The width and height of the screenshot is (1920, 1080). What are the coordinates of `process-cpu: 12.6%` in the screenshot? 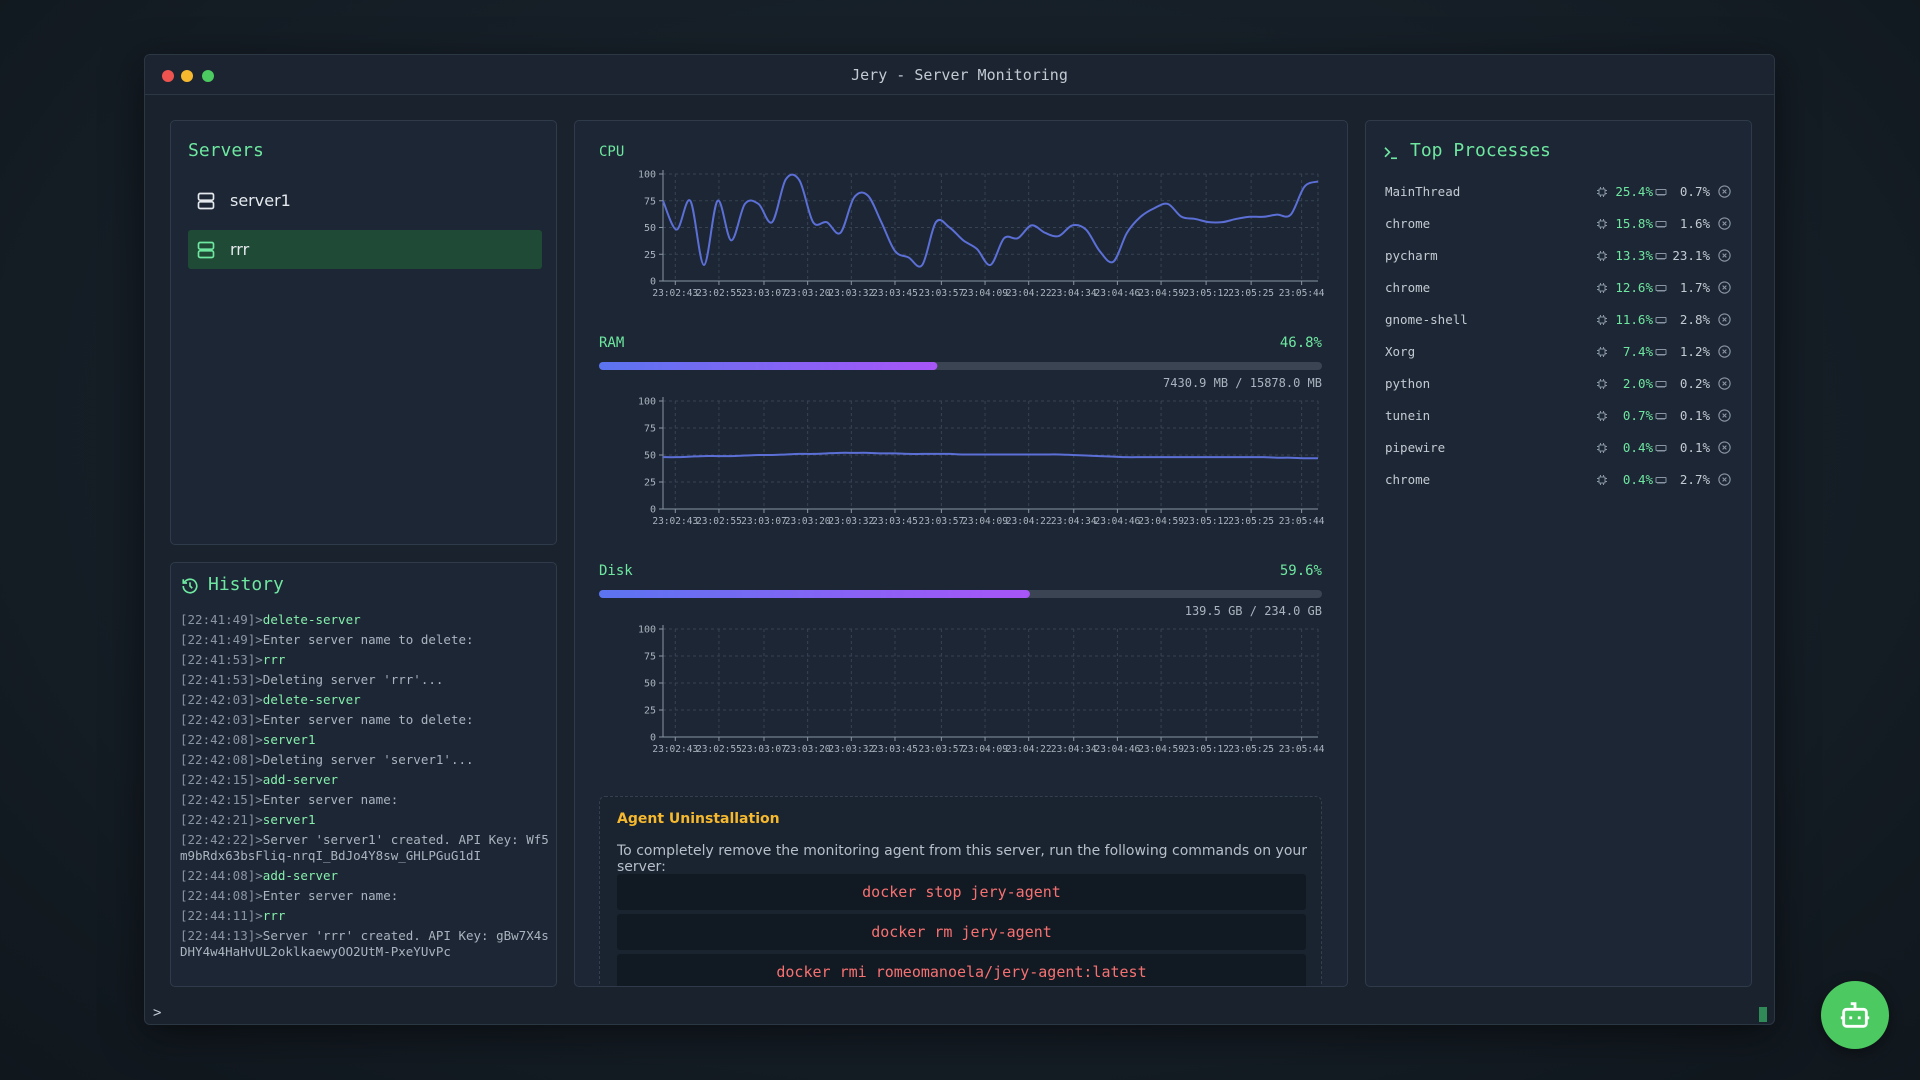 It's located at (1634, 288).